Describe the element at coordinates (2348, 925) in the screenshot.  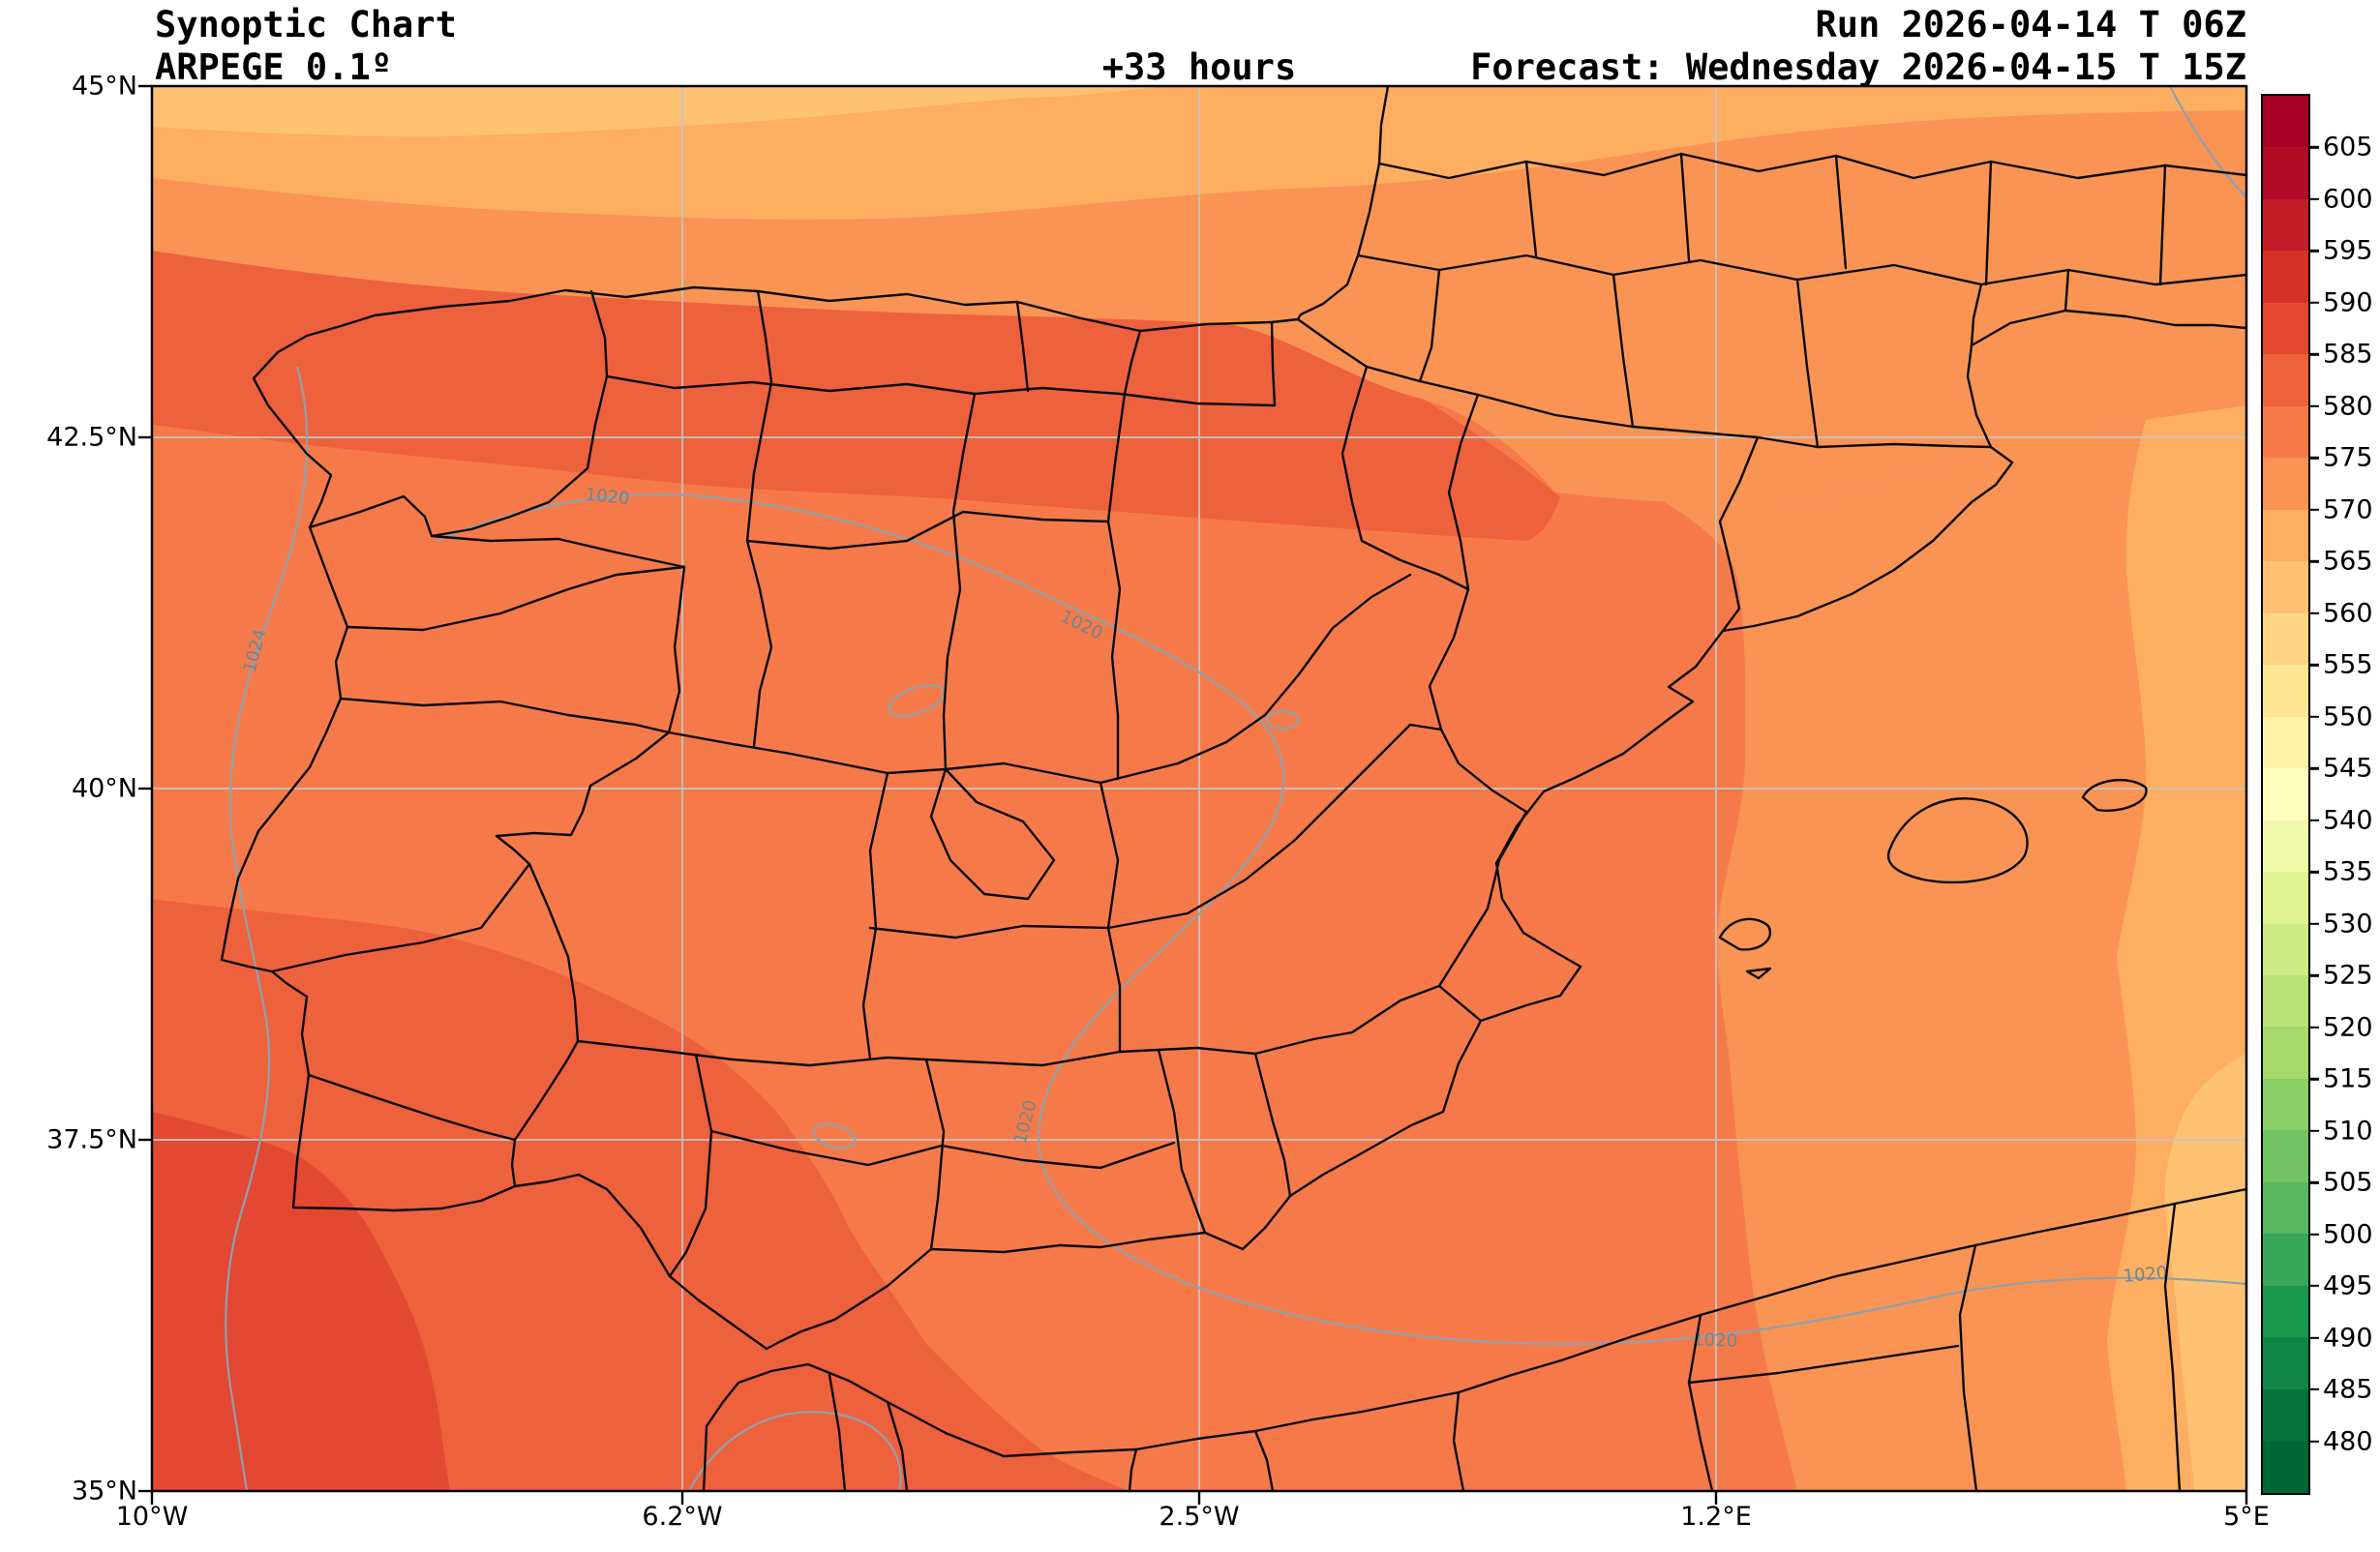
I see `colorbar-tick-label: 530` at that location.